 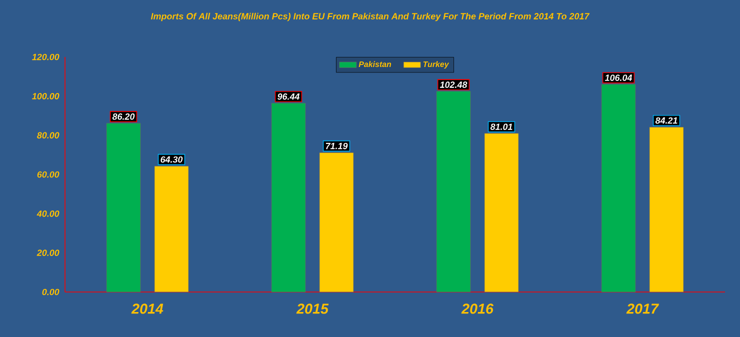 I want to click on data-label: 86.20, so click(x=123, y=116).